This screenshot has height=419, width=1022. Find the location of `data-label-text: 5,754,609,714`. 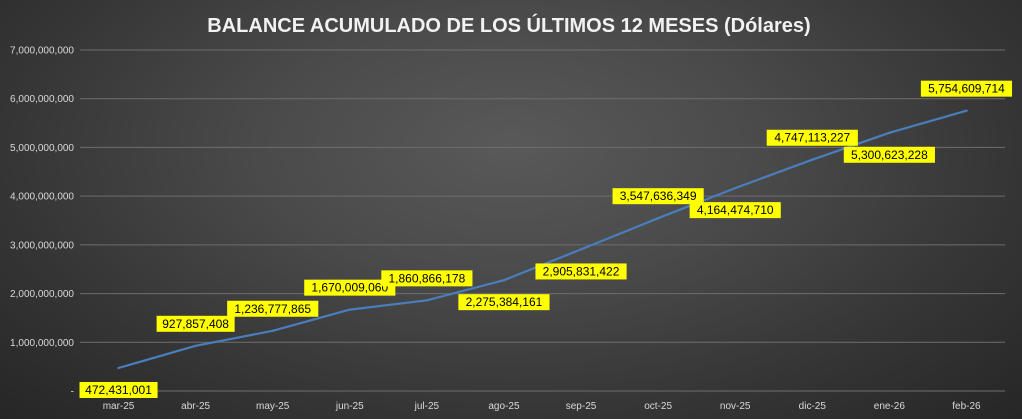

data-label-text: 5,754,609,714 is located at coordinates (966, 89).